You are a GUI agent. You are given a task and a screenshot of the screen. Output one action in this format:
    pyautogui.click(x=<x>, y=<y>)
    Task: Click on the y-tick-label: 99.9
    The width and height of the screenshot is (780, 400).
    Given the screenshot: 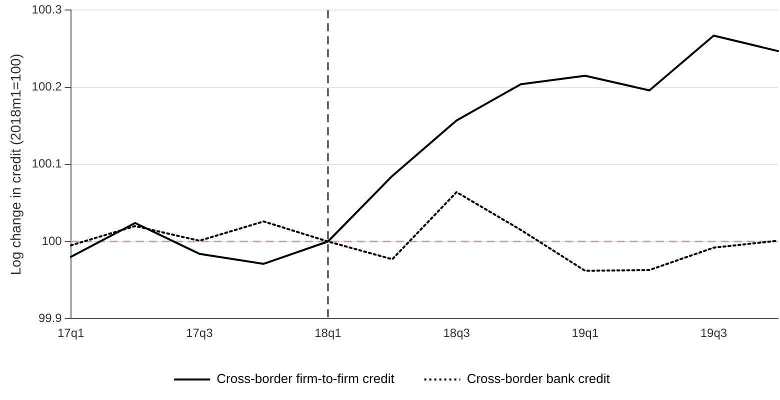 What is the action you would take?
    pyautogui.click(x=50, y=317)
    